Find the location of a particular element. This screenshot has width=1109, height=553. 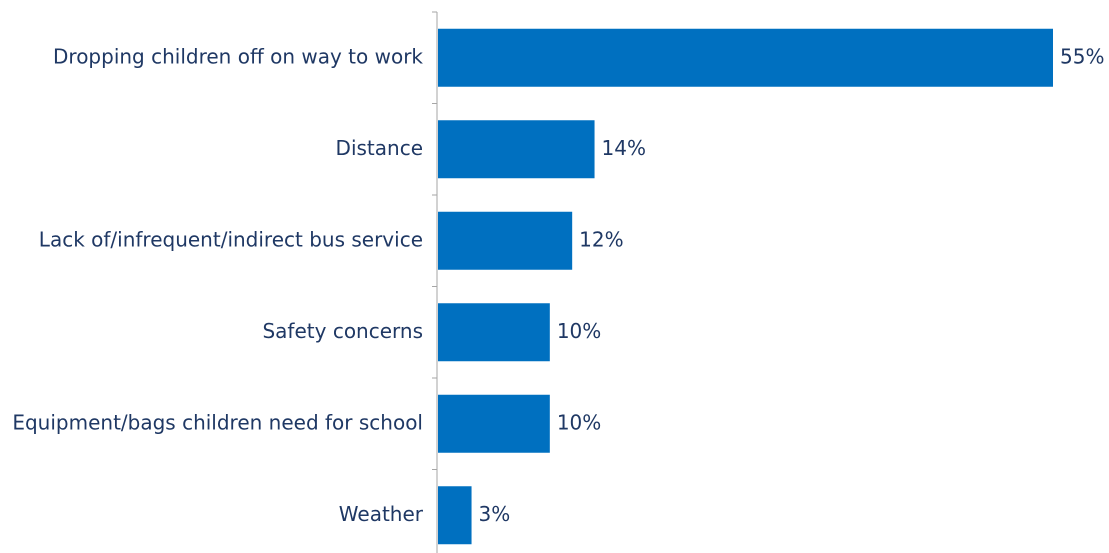

bar-equipment-bags-children-need-for-school is located at coordinates (494, 423).